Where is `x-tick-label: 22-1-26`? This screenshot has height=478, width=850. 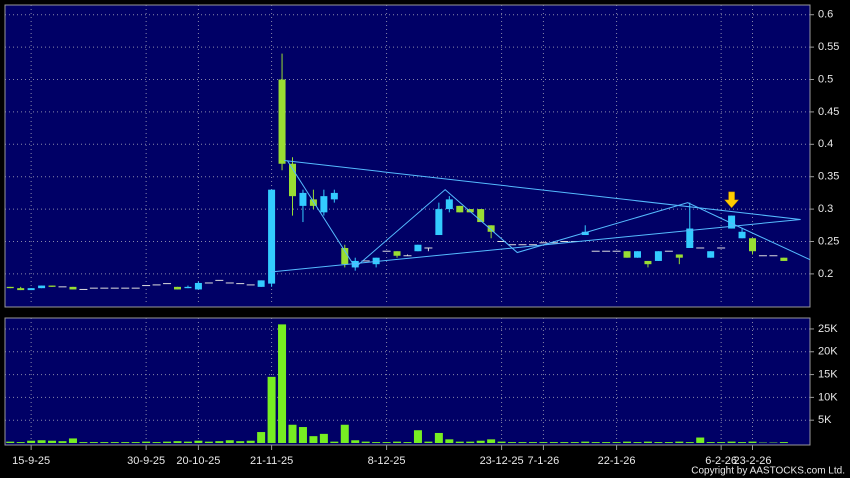
x-tick-label: 22-1-26 is located at coordinates (617, 461).